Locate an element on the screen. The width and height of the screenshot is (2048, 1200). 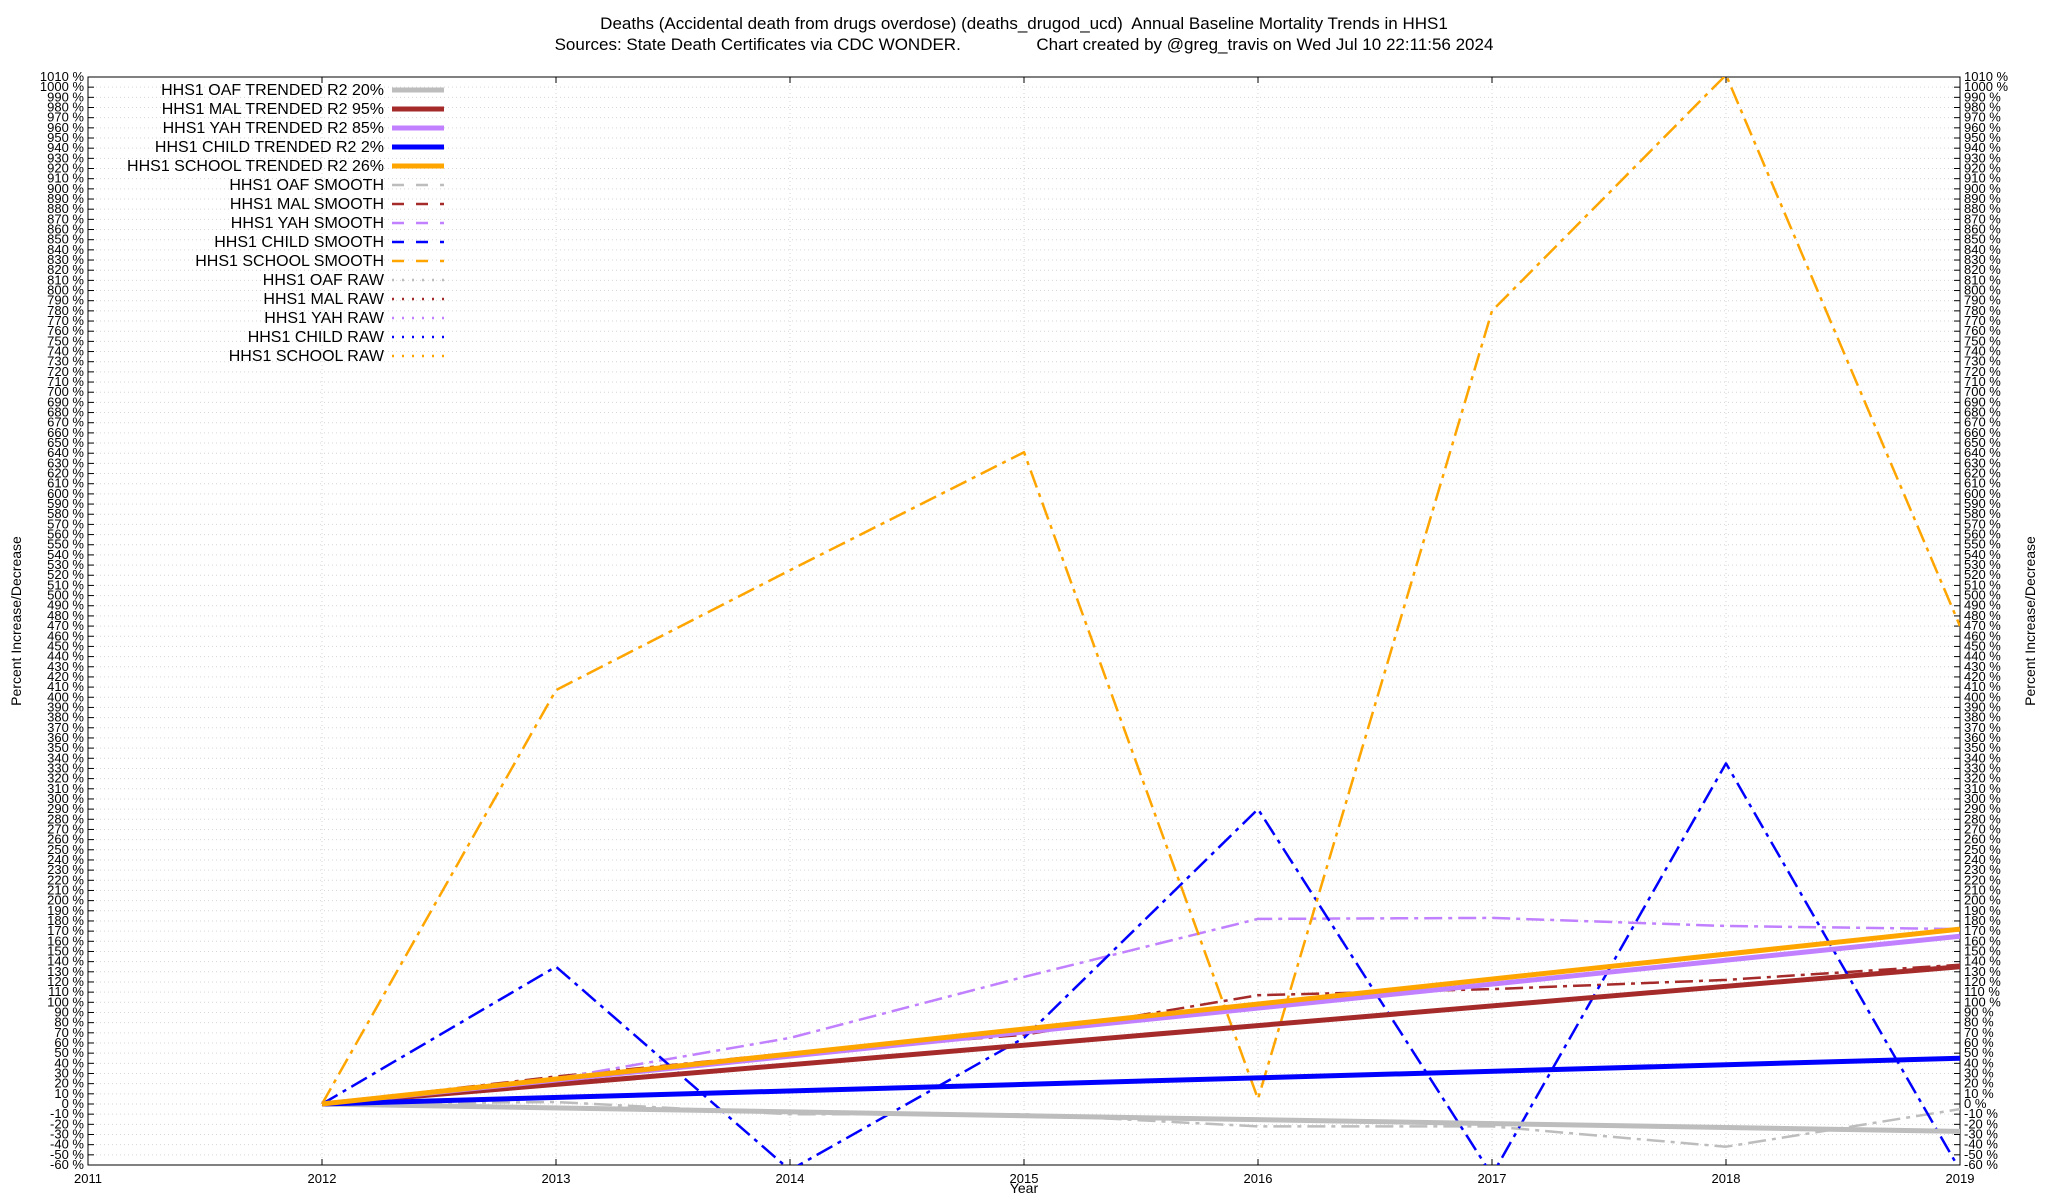
y-tick-label: 960 % is located at coordinates (65, 127).